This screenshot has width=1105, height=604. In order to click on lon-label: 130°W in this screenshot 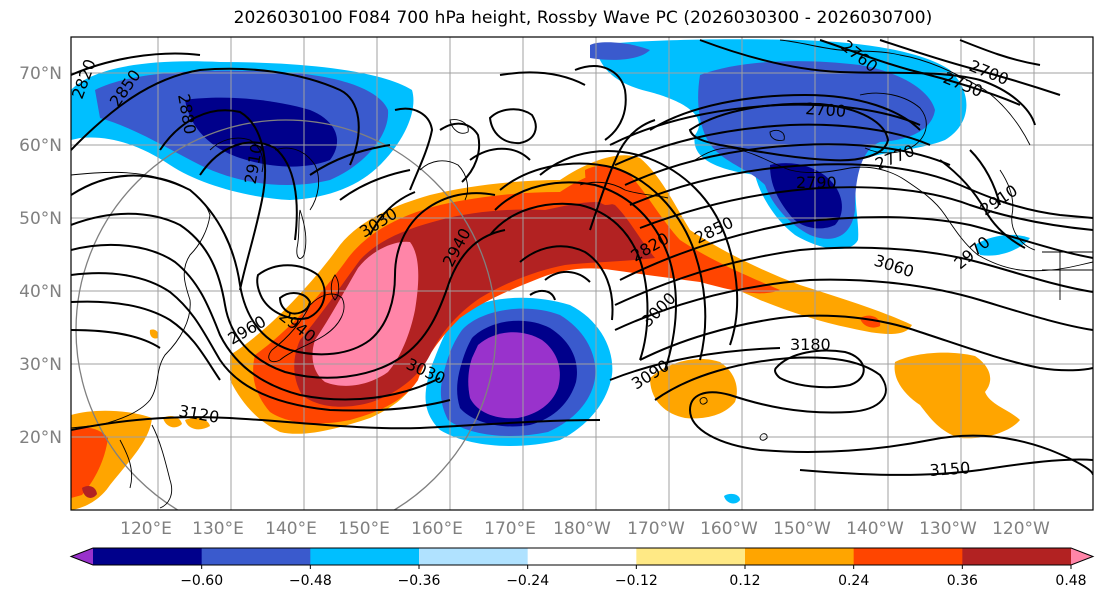, I will do `click(948, 529)`.